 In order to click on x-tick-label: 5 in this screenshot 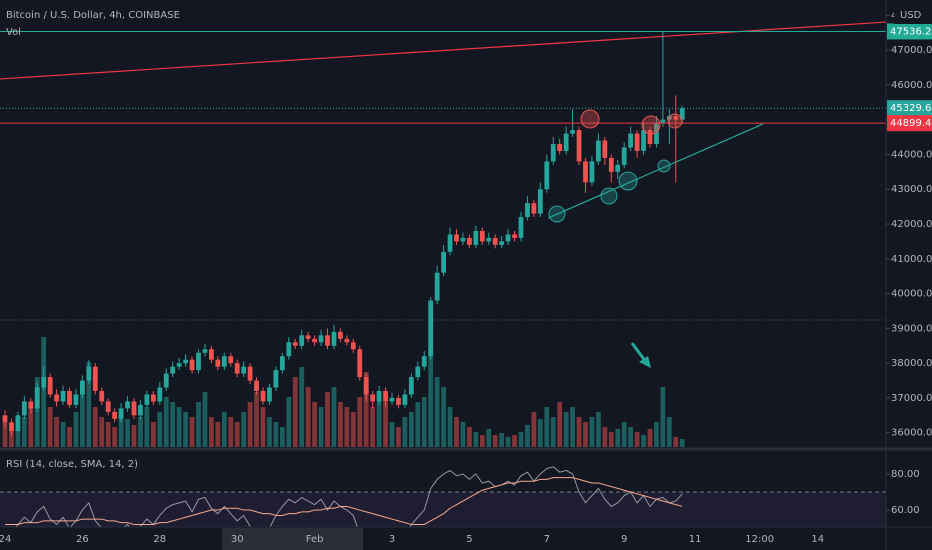, I will do `click(469, 539)`.